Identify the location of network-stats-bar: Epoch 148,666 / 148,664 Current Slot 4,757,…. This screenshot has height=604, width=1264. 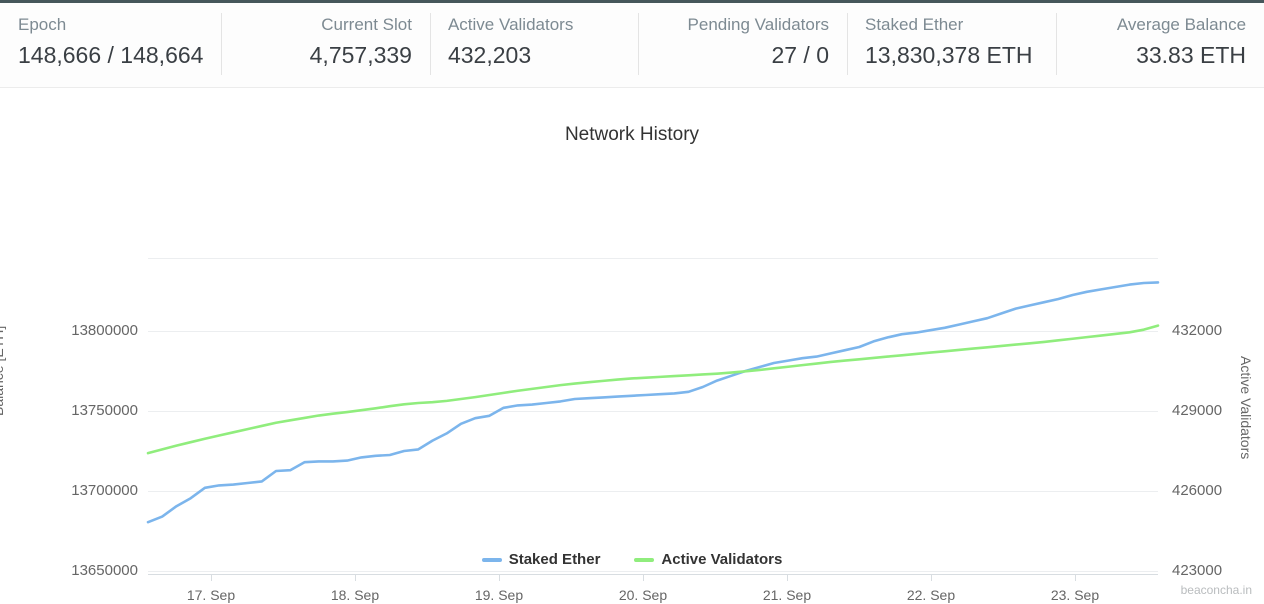
(632, 44).